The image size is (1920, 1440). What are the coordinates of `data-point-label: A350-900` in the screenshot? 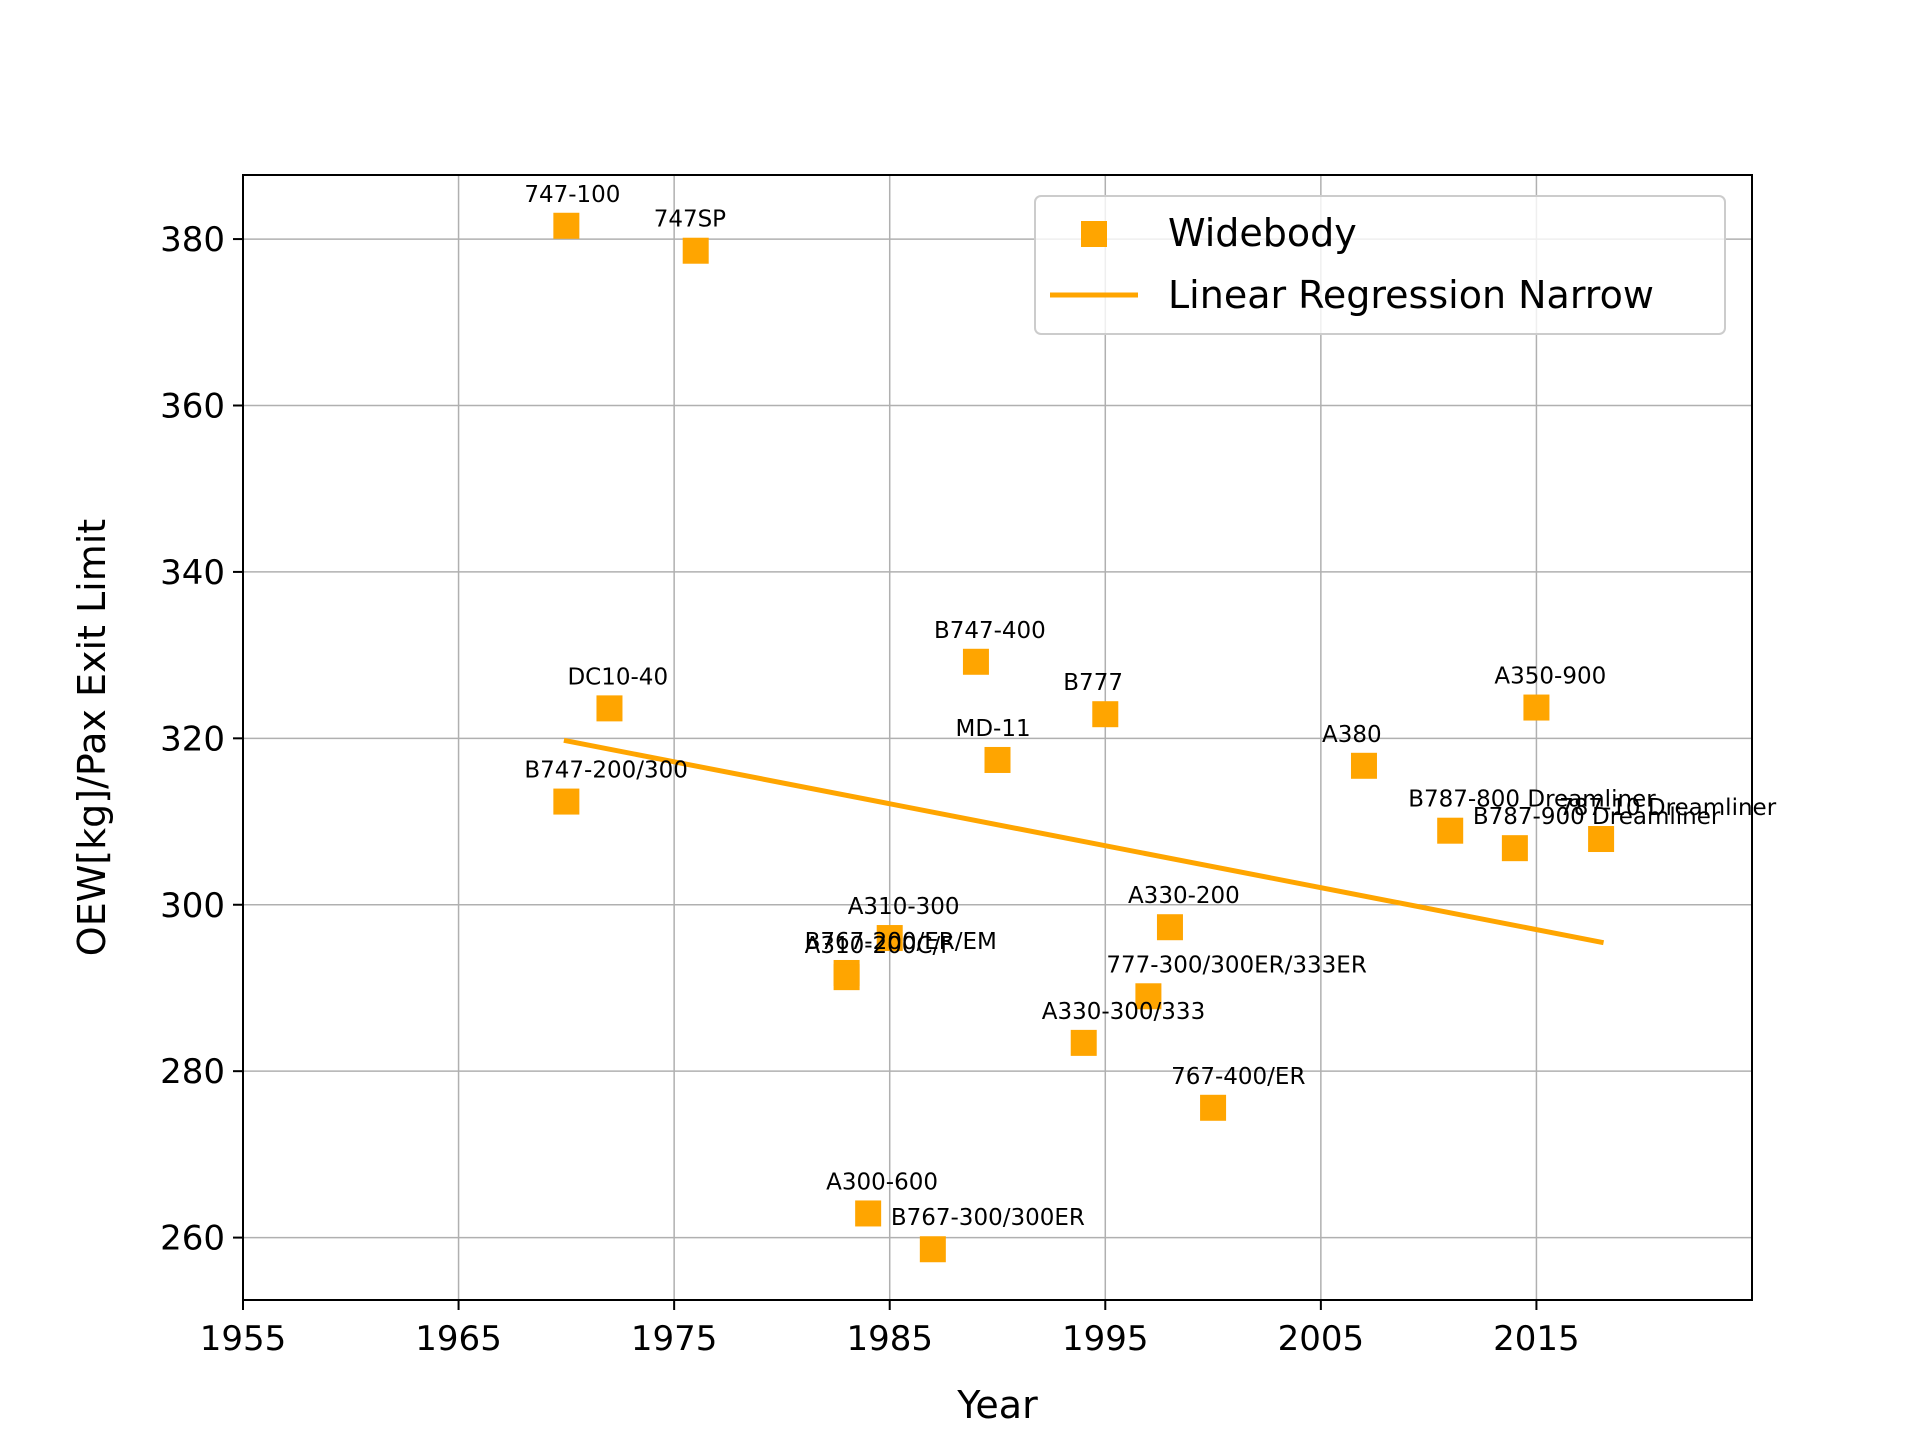 It's located at (1550, 677).